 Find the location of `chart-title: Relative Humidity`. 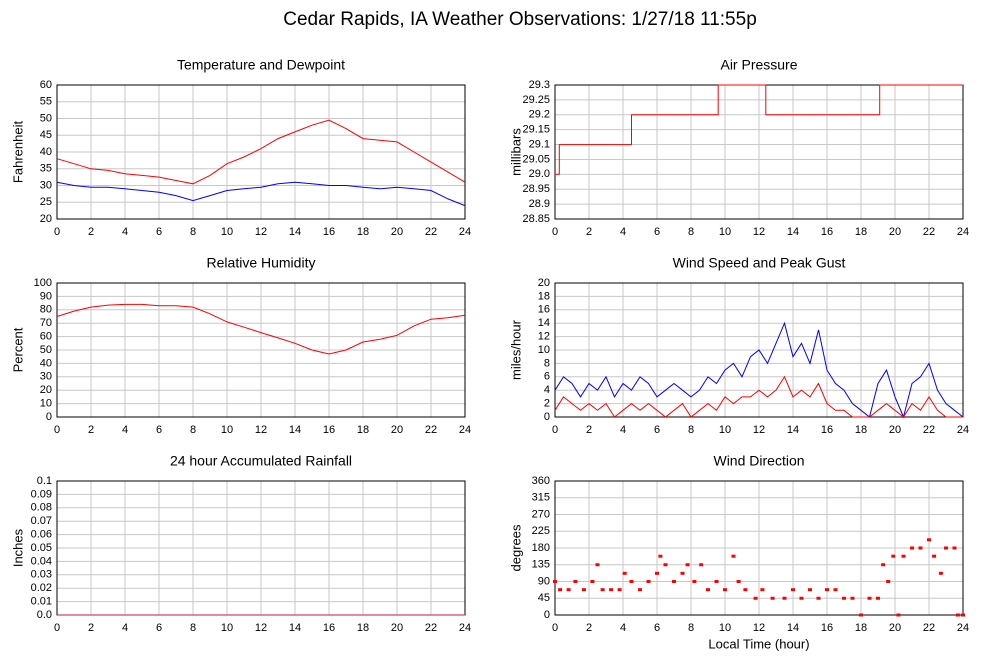

chart-title: Relative Humidity is located at coordinates (261, 263).